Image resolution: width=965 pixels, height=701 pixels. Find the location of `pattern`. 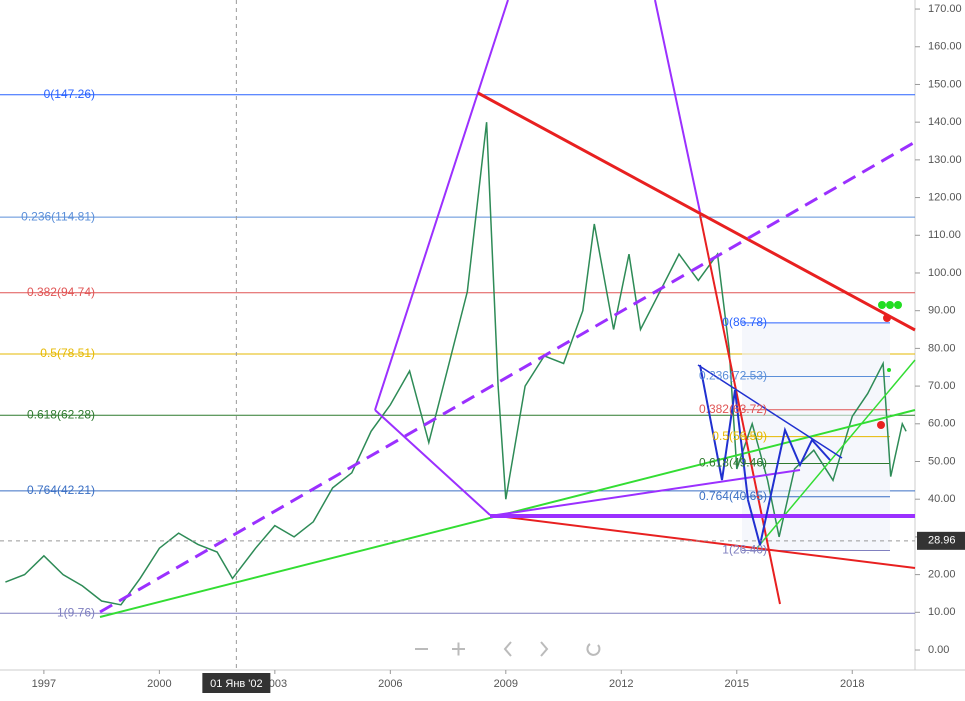

pattern is located at coordinates (765, 455).